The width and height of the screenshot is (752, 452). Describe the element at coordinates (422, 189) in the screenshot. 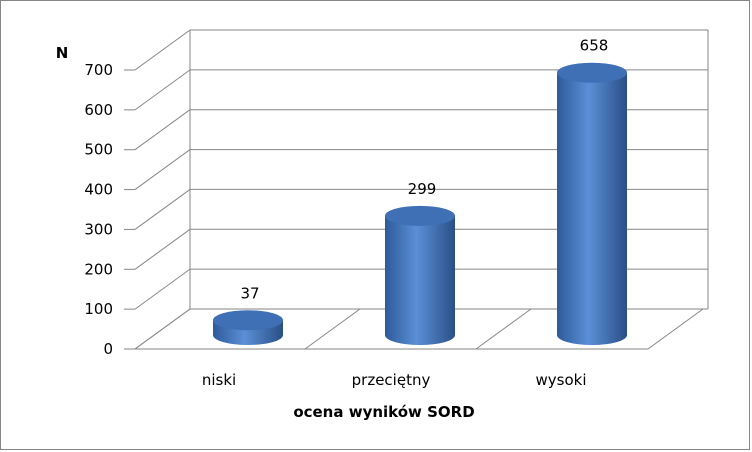

I see `data-label: 299` at that location.